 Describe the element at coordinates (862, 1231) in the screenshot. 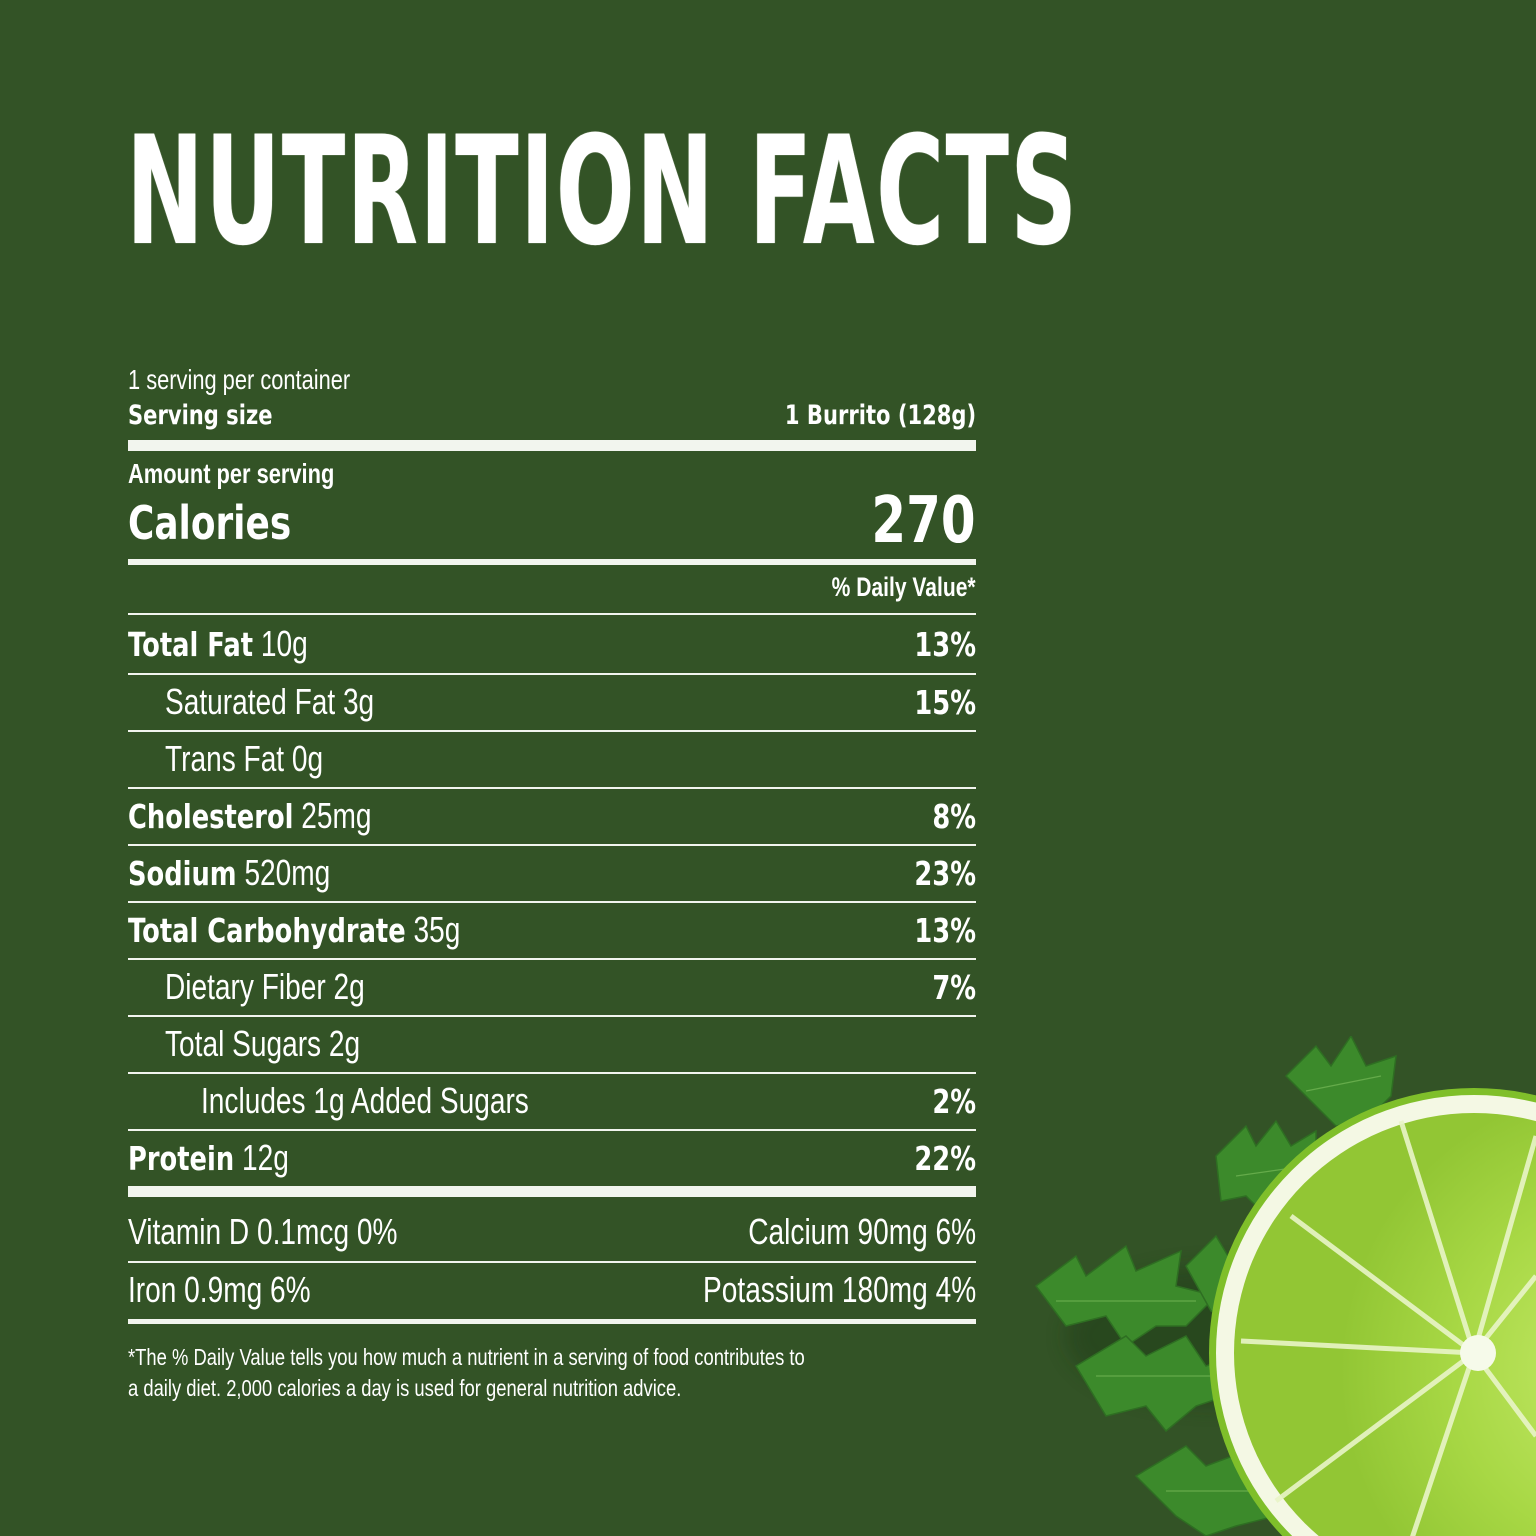

I see `calcium: Calcium 90mg 6%` at that location.